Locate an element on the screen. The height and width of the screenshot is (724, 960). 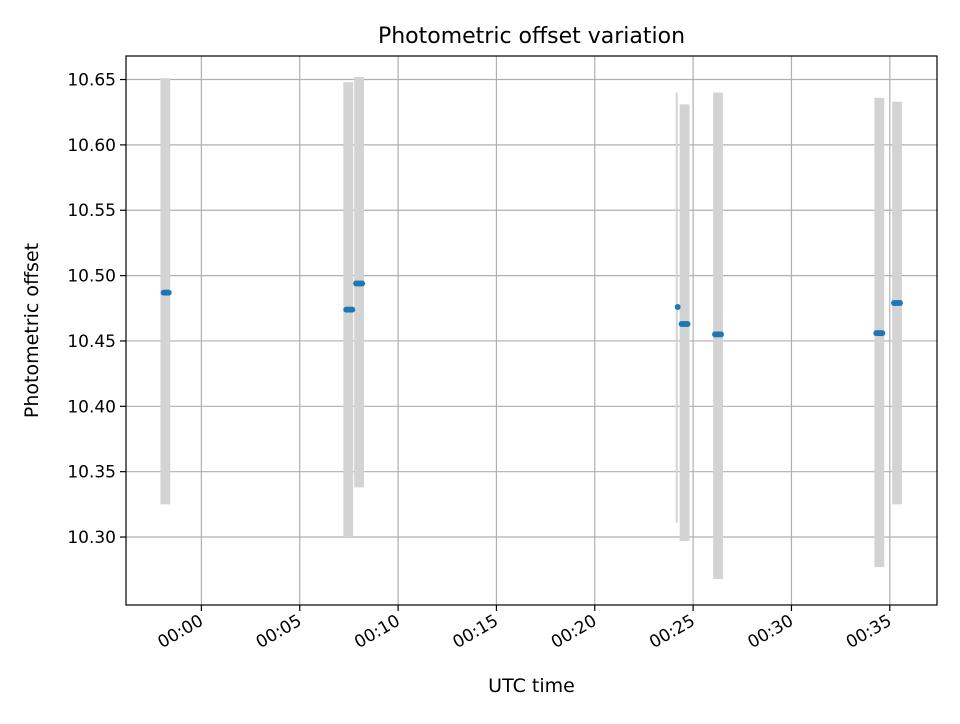
x-axis-label: UTC time is located at coordinates (531, 686).